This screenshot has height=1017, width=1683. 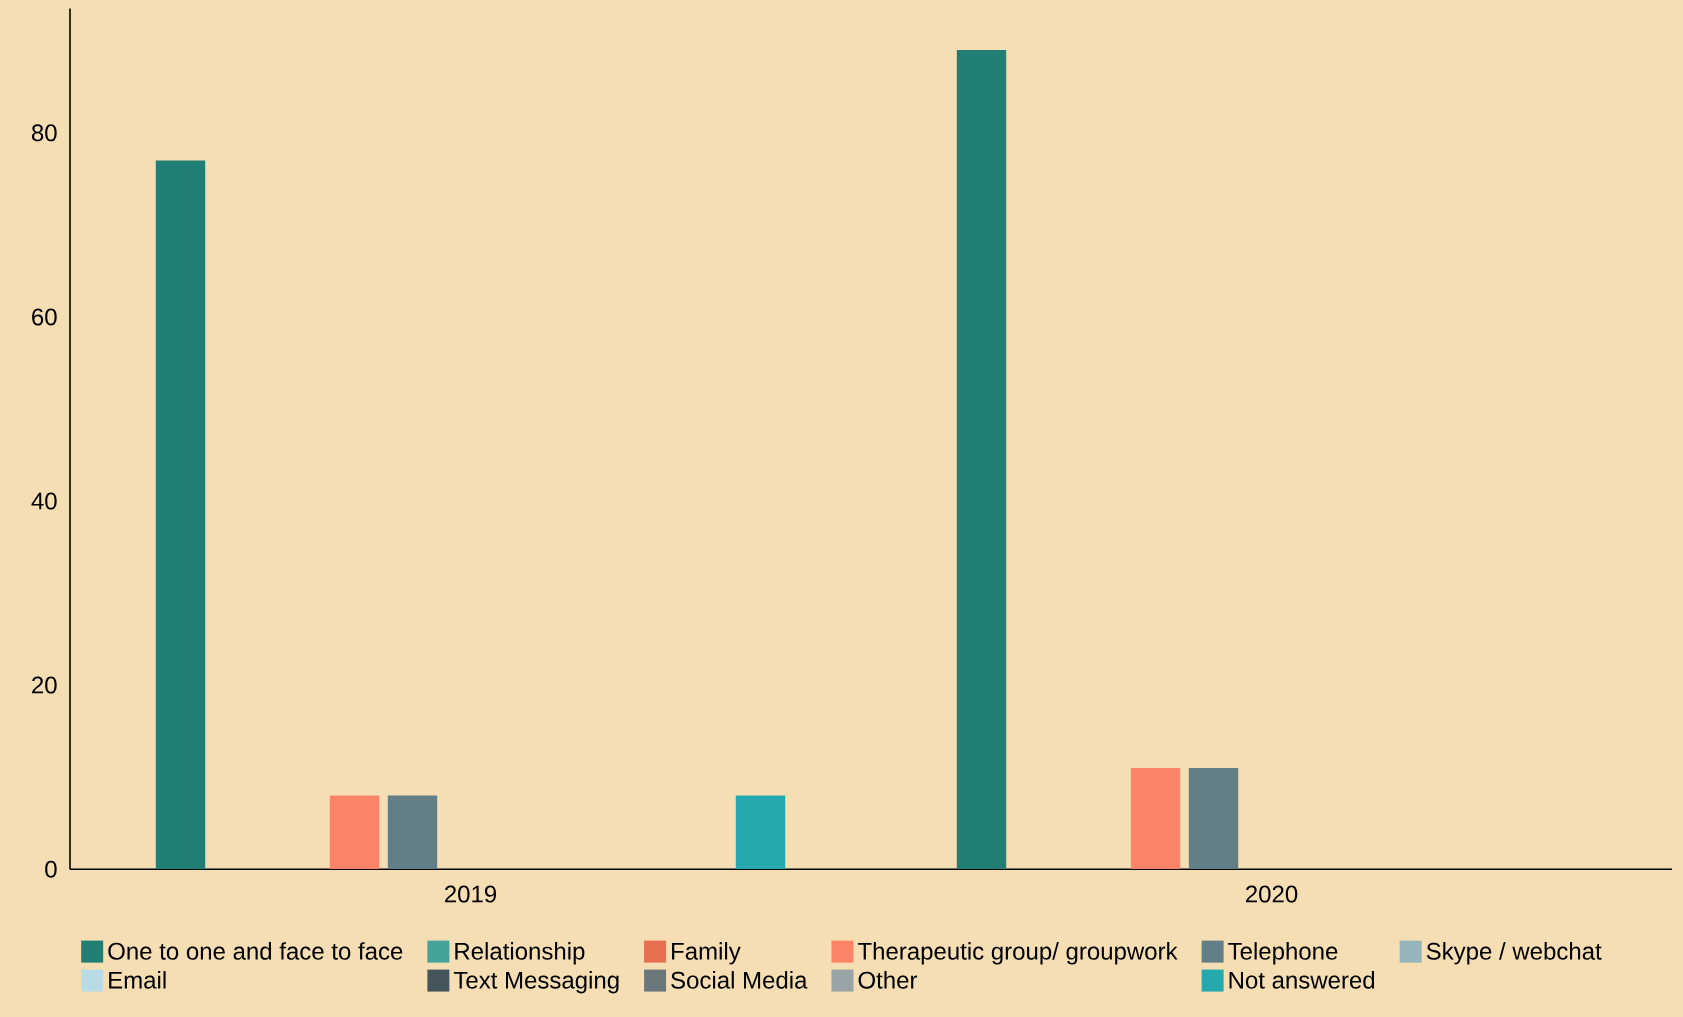 What do you see at coordinates (1302, 980) in the screenshot?
I see `legend-label: Not answered` at bounding box center [1302, 980].